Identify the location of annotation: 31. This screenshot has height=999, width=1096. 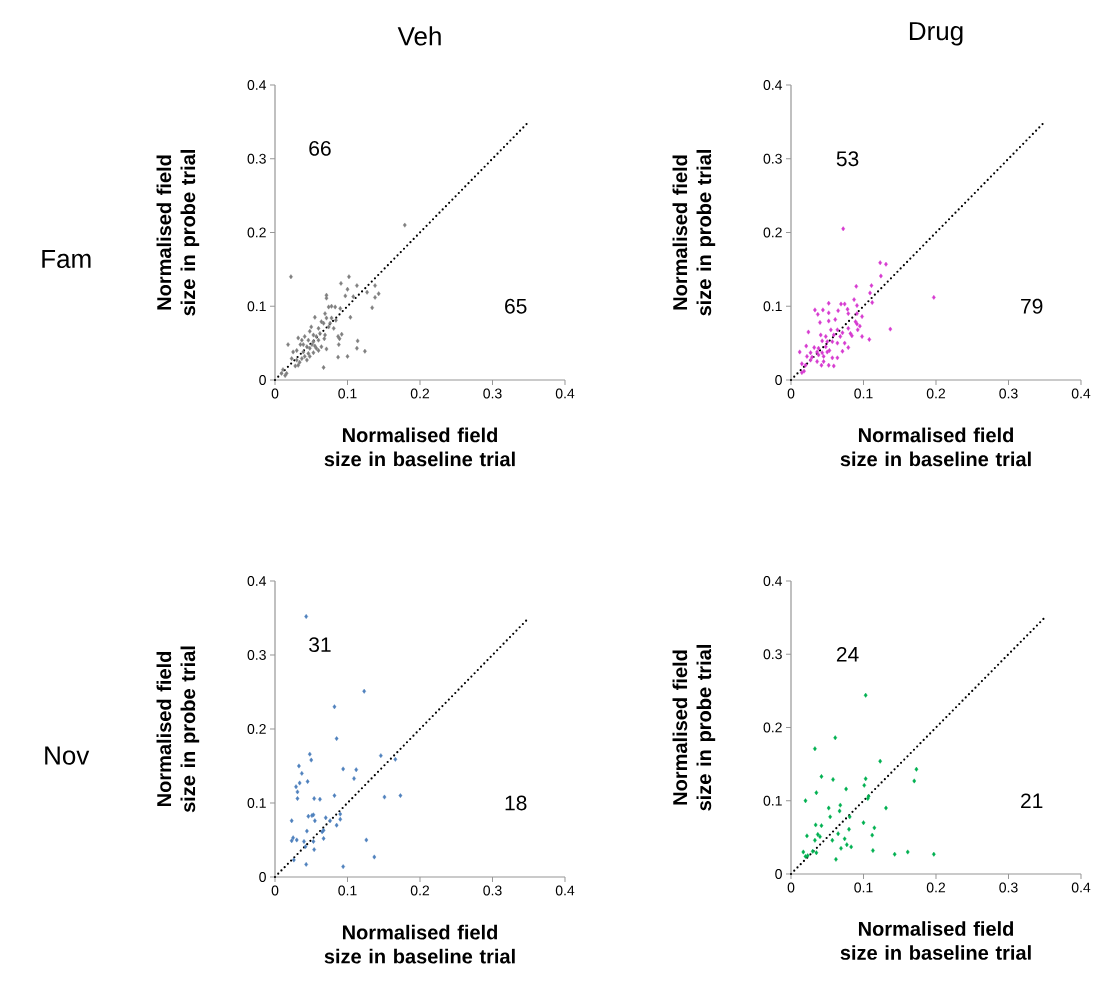
(320, 645).